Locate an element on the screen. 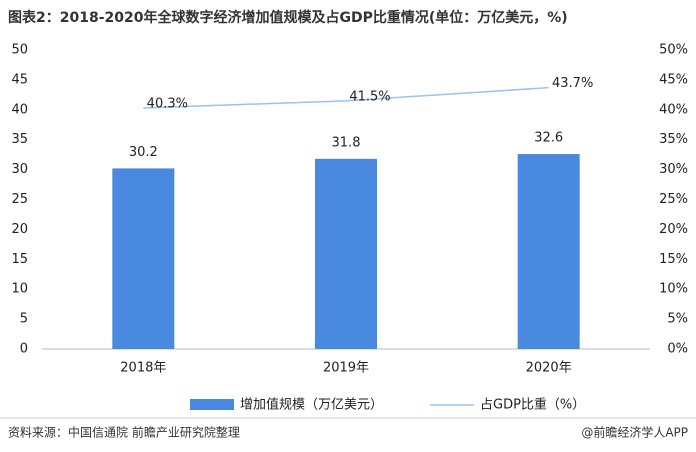 The width and height of the screenshot is (696, 452). credit: @前瞻经济学人APP is located at coordinates (634, 432).